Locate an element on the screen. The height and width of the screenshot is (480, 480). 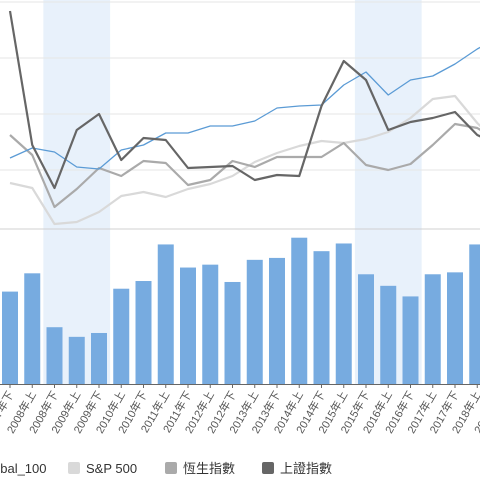
legend-item-1: Global_100 is located at coordinates (23, 468).